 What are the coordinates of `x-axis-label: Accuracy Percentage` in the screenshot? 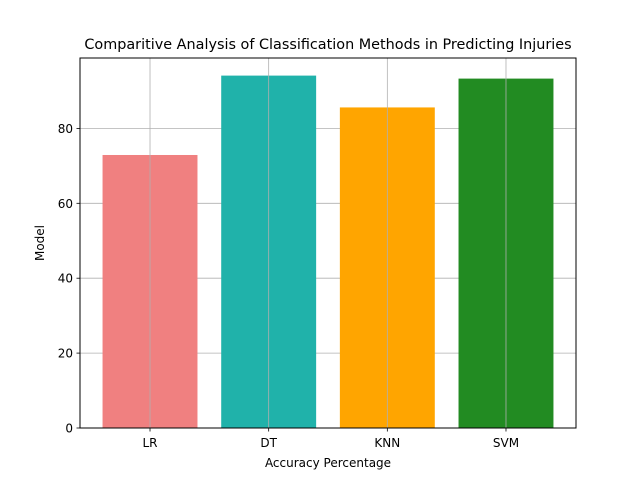 It's located at (328, 463).